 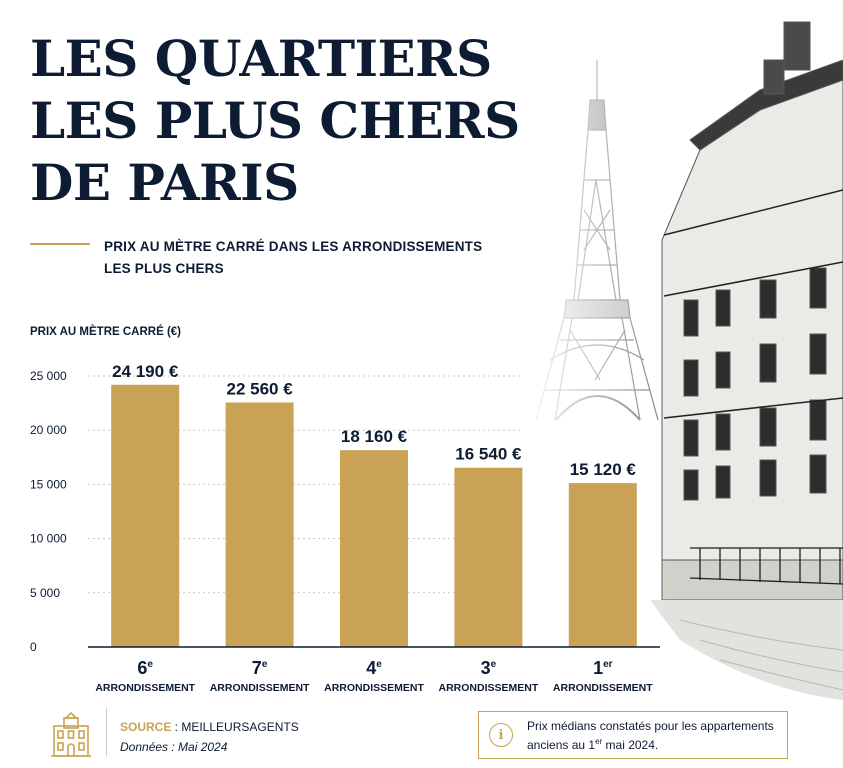 I want to click on x-tick-label: 1er, so click(x=603, y=668).